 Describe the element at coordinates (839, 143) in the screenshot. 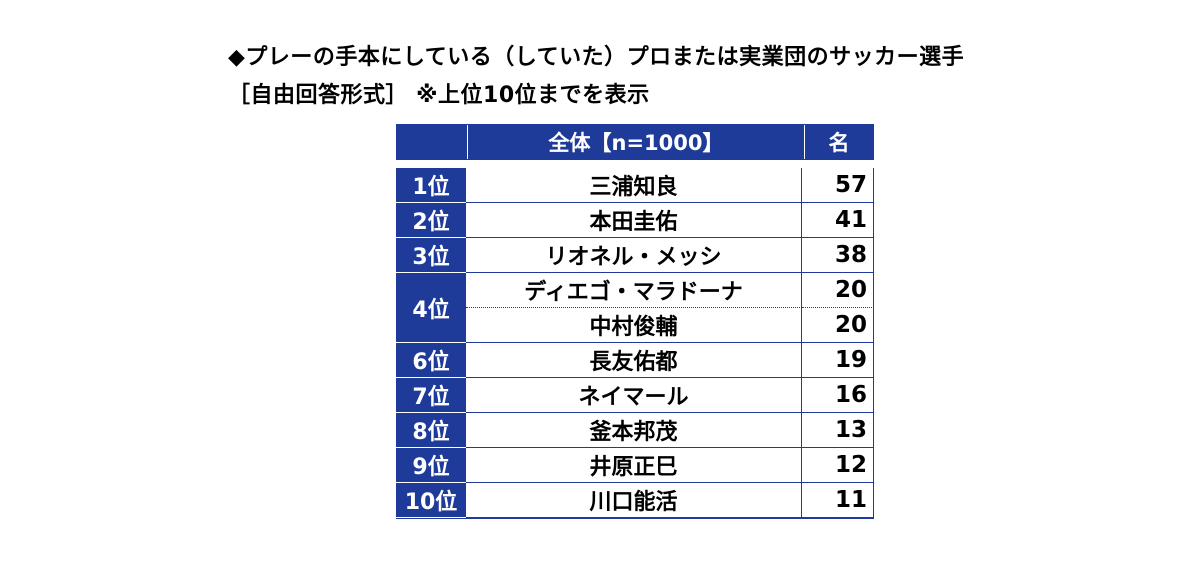

I see `header-count-cell: 名` at that location.